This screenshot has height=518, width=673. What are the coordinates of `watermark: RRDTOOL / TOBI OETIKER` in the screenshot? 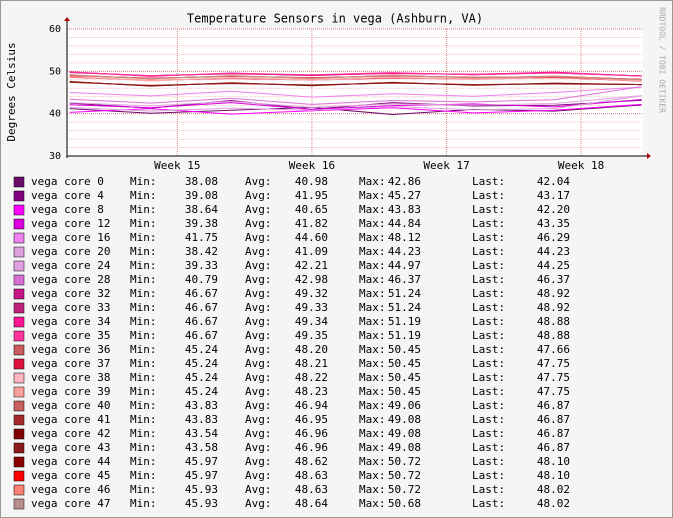 It's located at (662, 60).